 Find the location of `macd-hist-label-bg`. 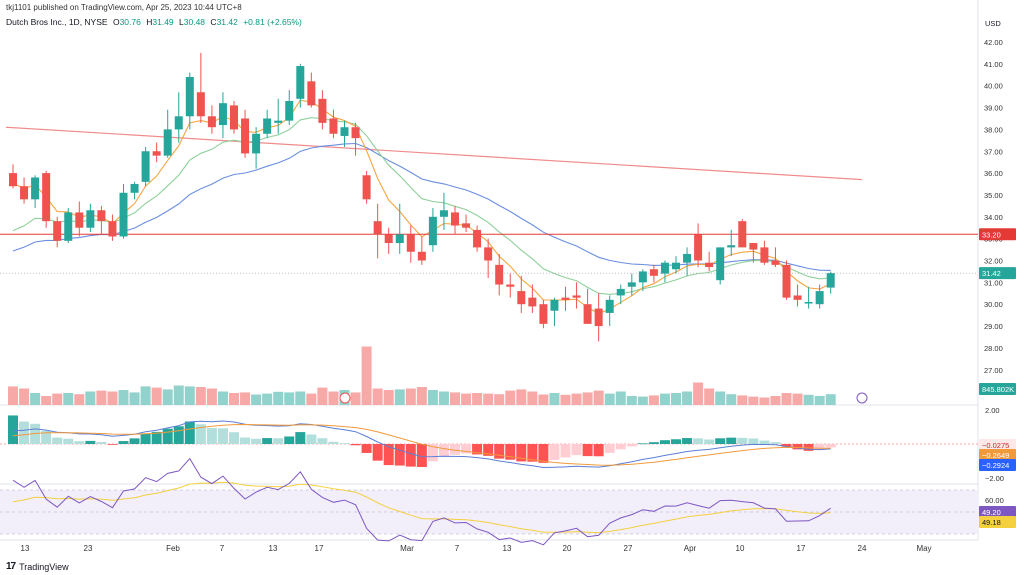

macd-hist-label-bg is located at coordinates (997, 445).